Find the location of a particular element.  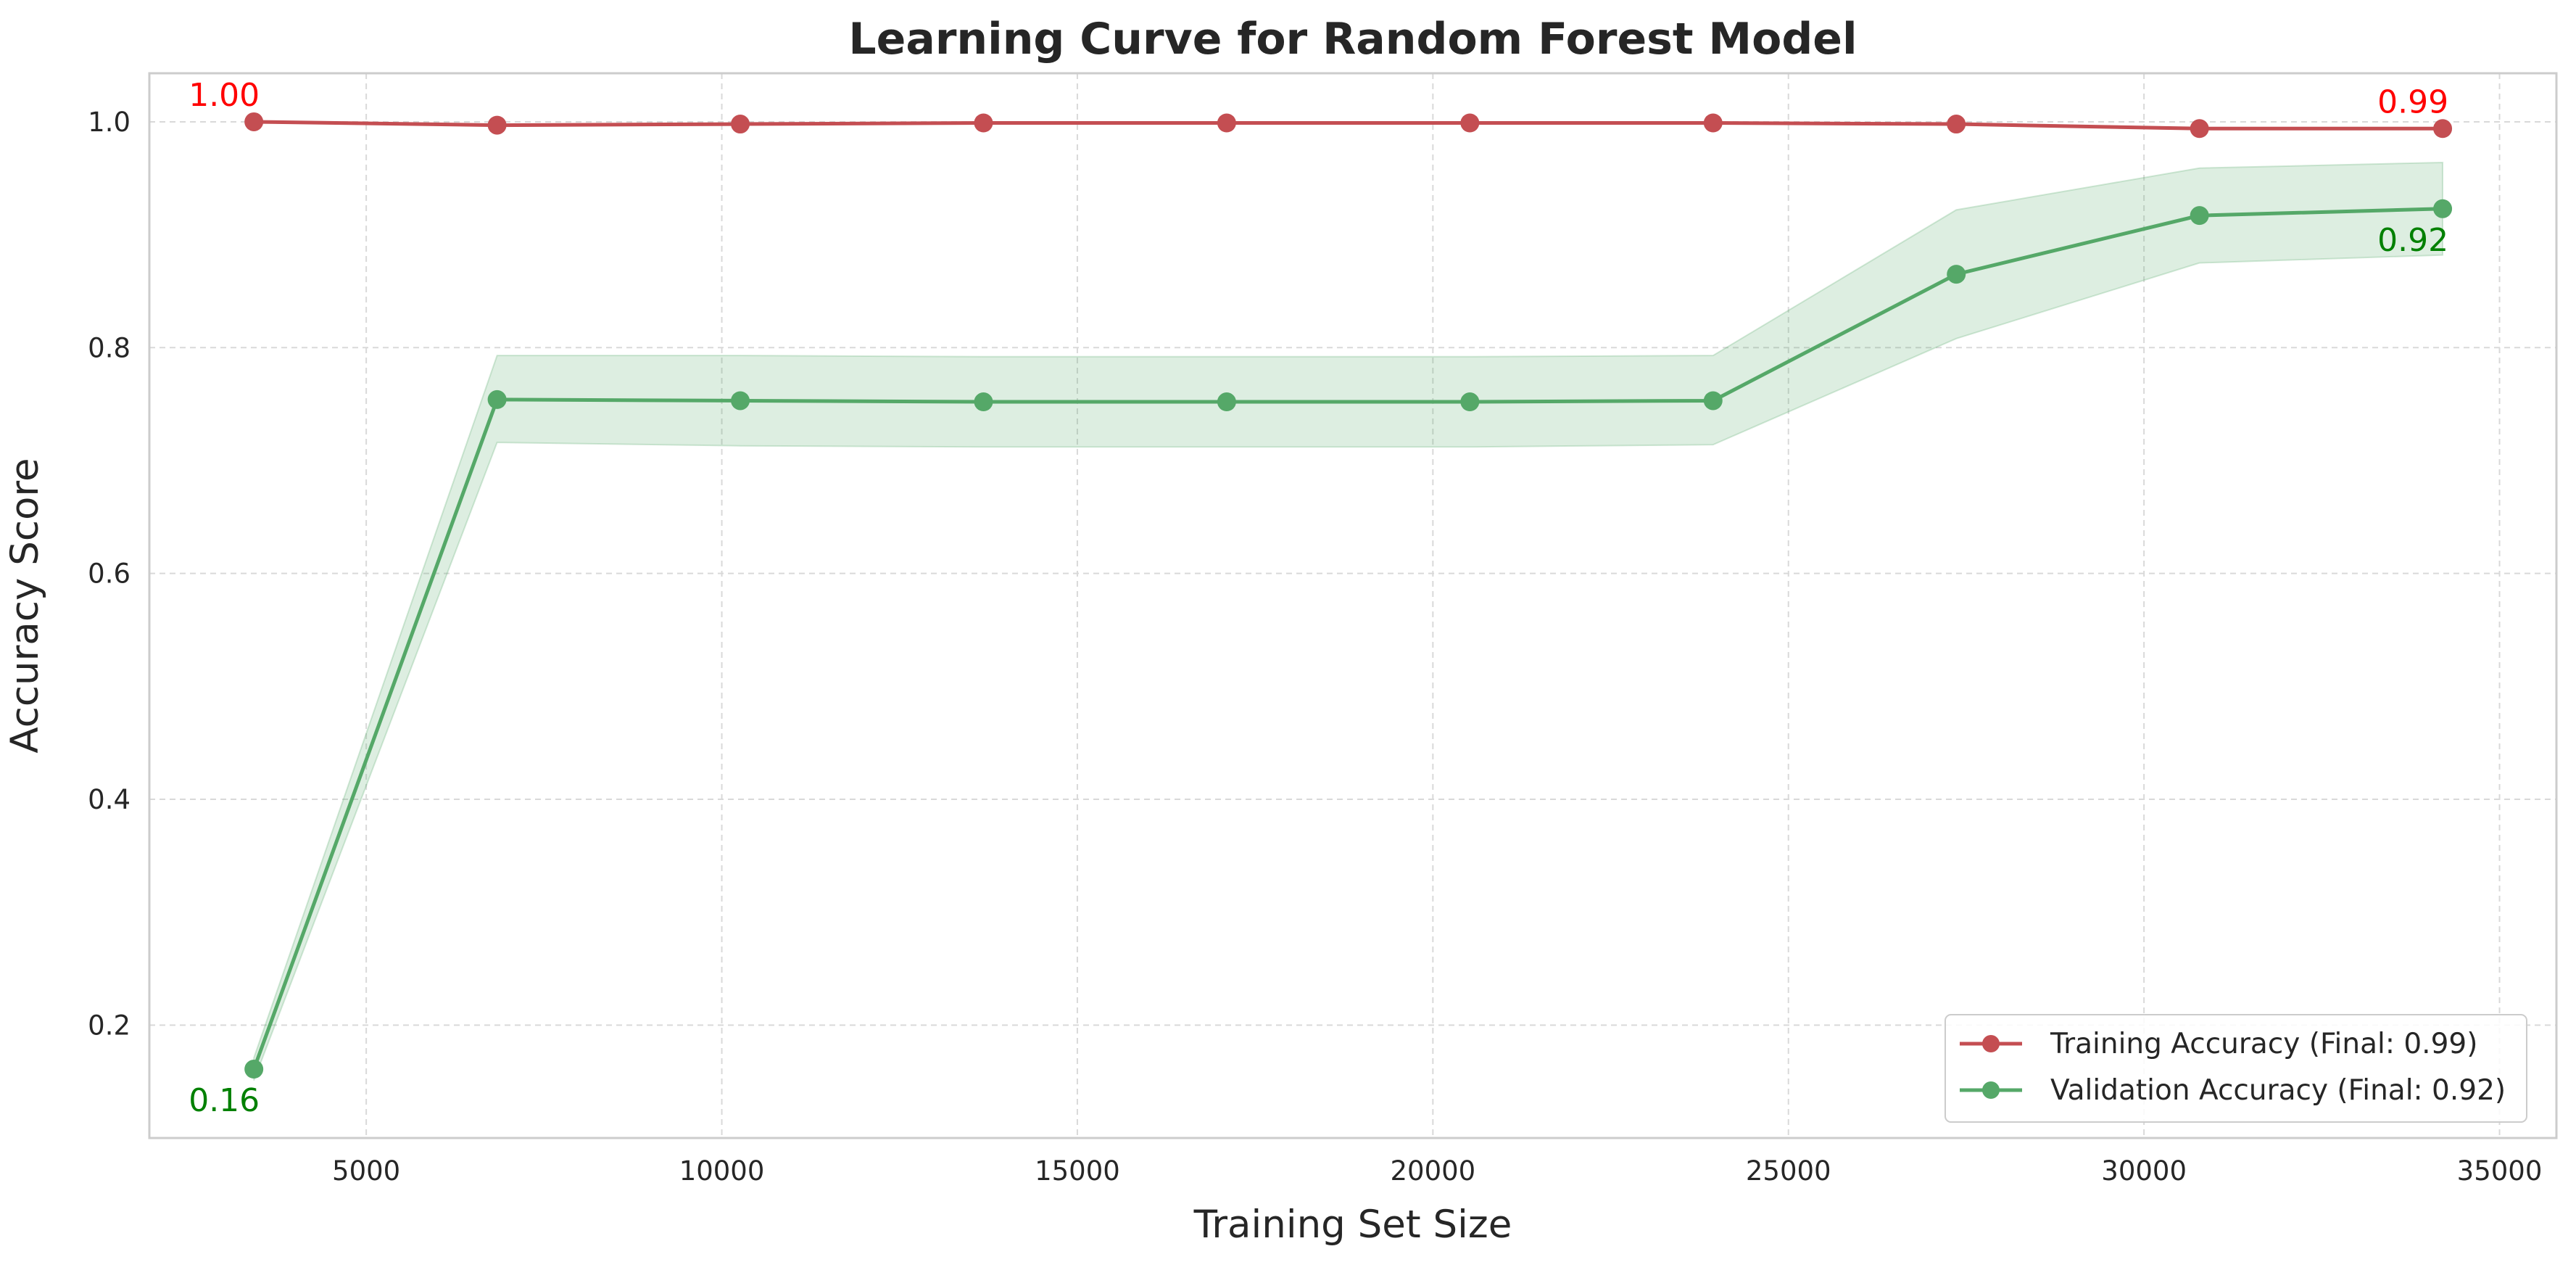

y-axis-label: Accuracy Score is located at coordinates (25, 605).